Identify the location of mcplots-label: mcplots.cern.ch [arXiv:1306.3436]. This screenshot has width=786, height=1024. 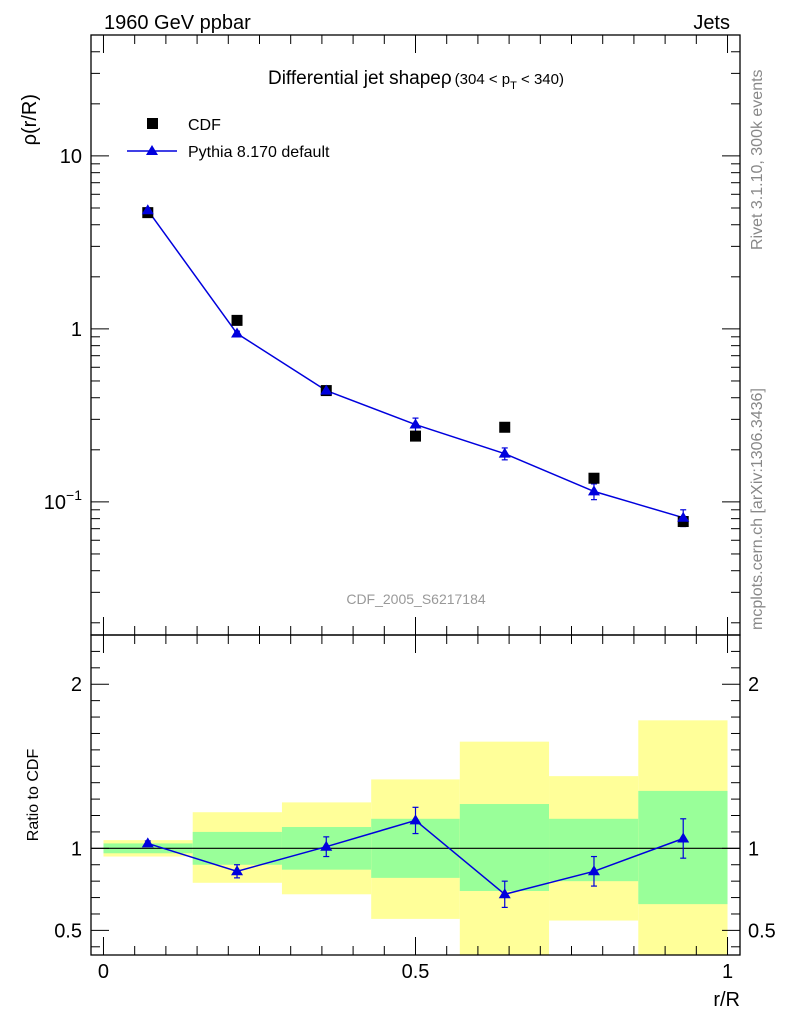
(757, 509).